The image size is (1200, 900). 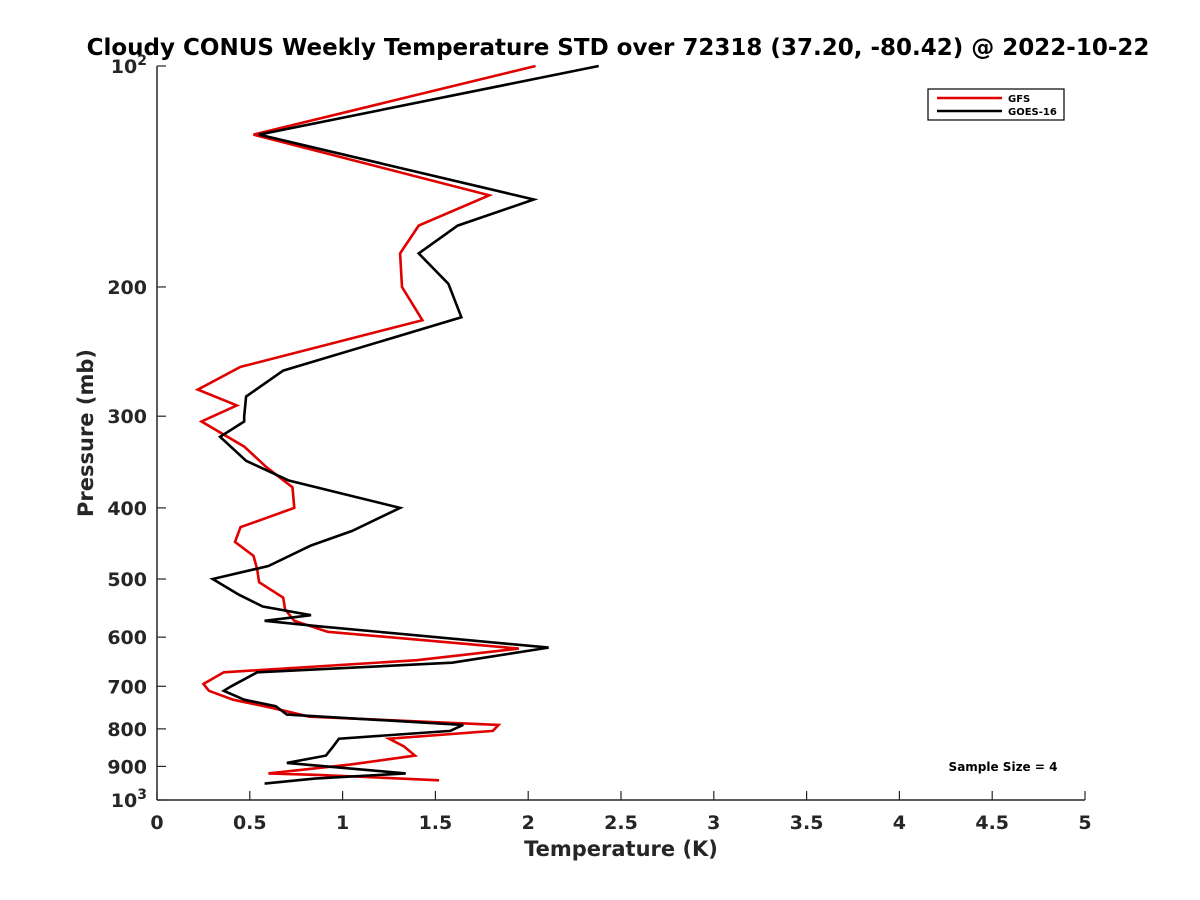 I want to click on x-tick-label: 3.5, so click(x=807, y=823).